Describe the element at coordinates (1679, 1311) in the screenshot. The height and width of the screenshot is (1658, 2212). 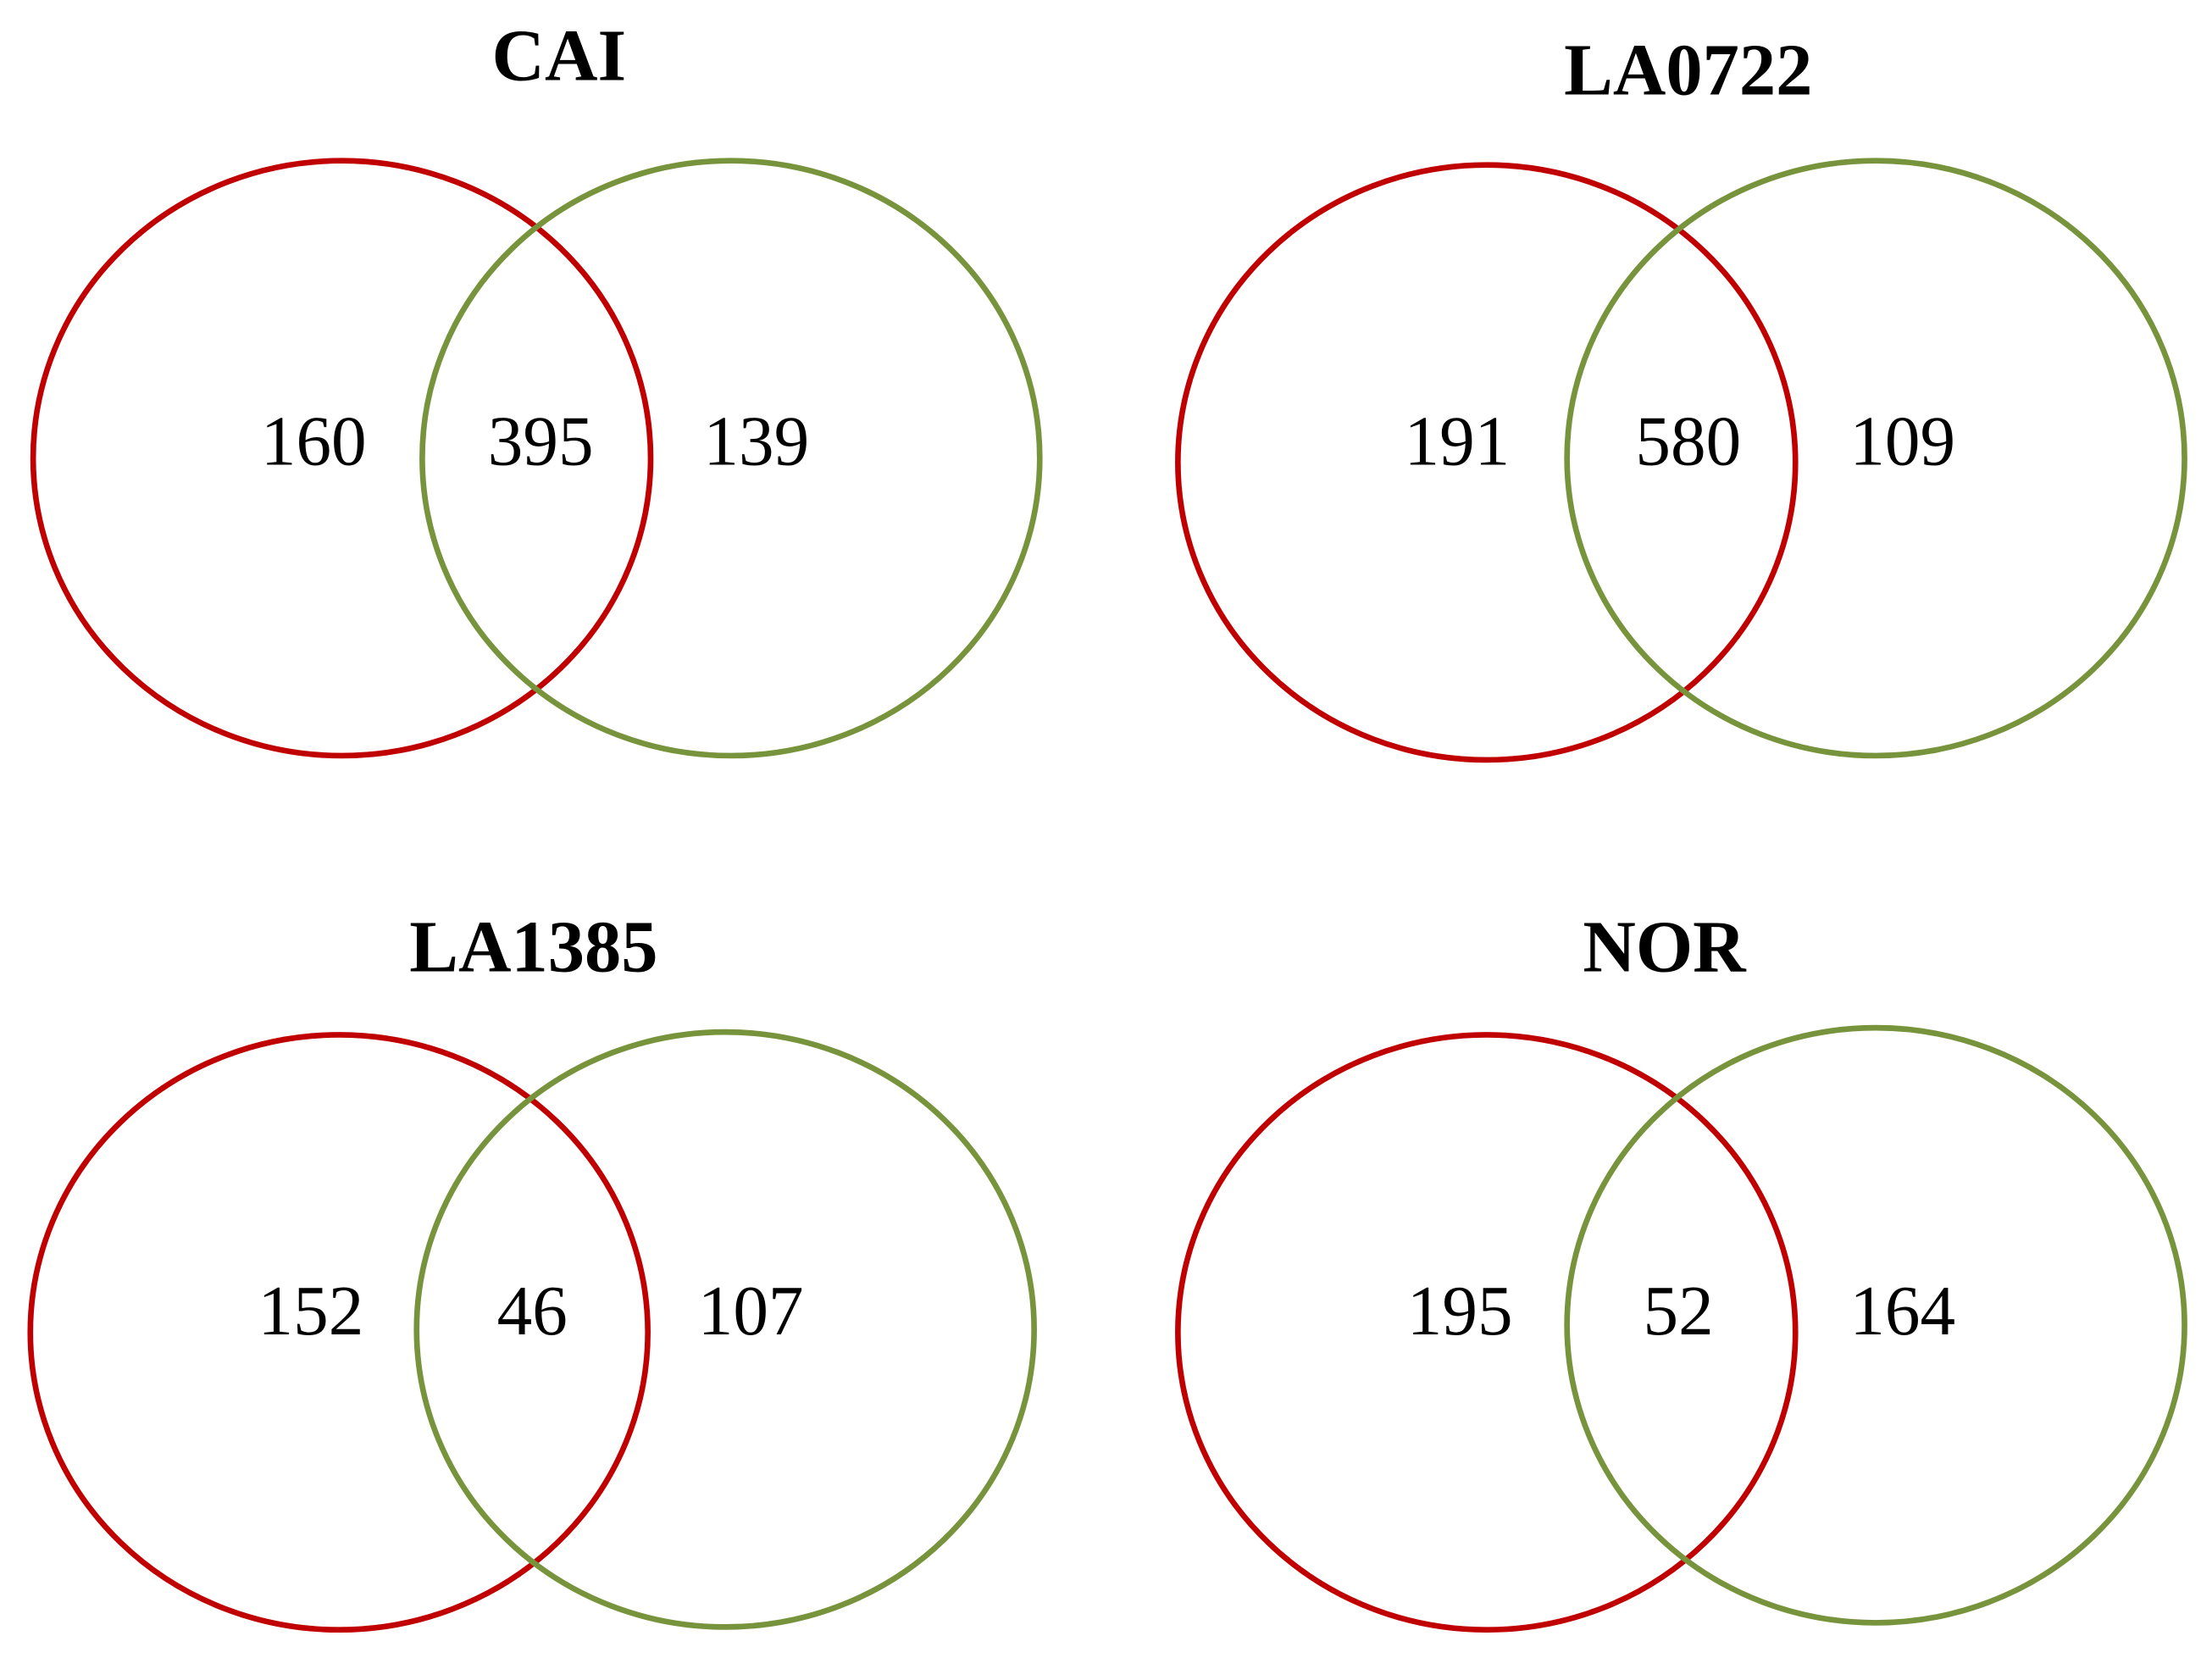
I see `region-count: 52` at that location.